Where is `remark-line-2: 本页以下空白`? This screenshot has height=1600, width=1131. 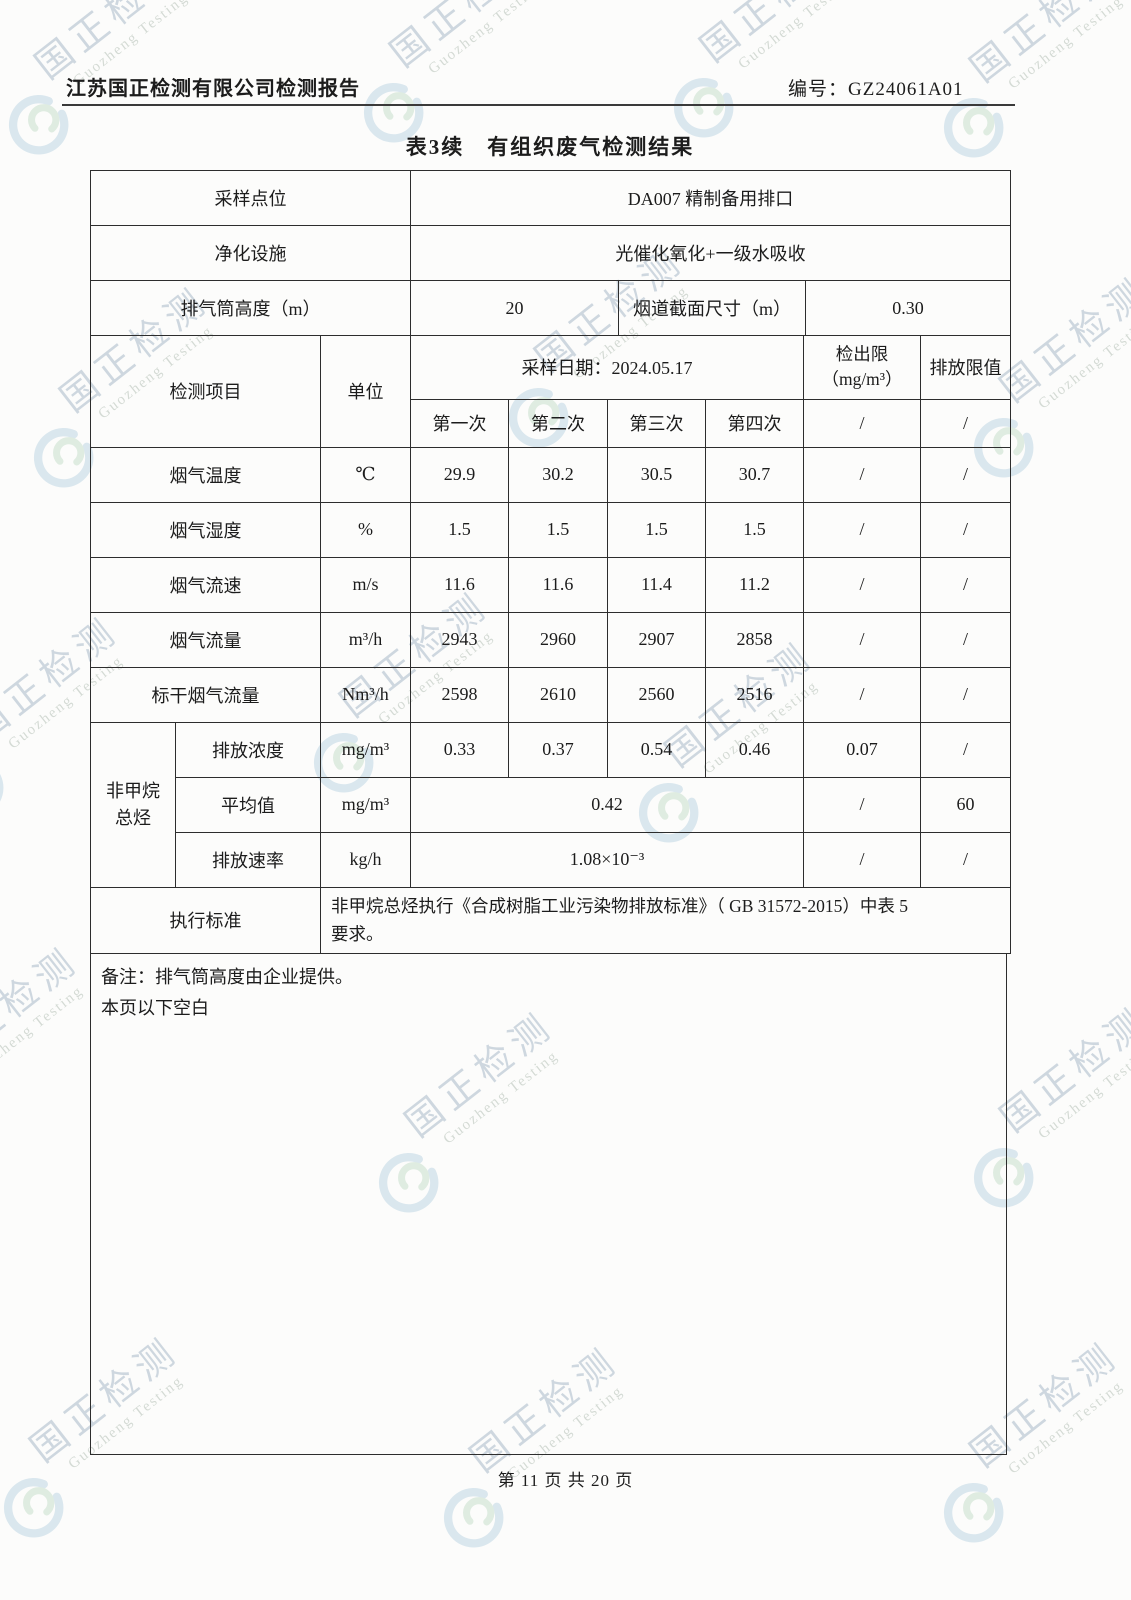
remark-line-2: 本页以下空白 is located at coordinates (155, 1008).